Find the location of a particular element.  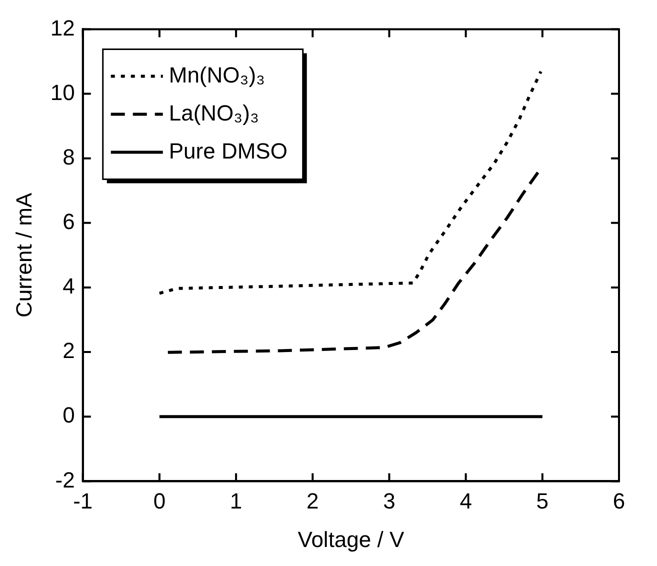

x-tick-label: 2 is located at coordinates (312, 501).